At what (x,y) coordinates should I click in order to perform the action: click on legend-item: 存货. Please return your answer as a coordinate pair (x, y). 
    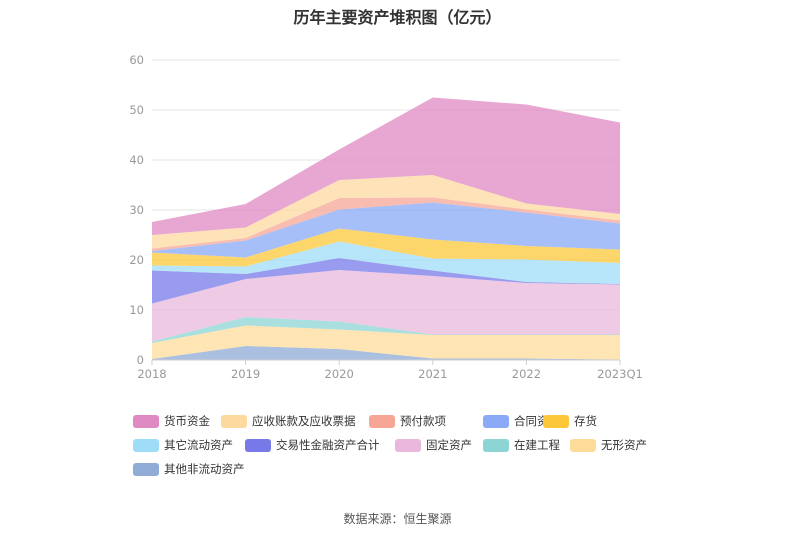
    Looking at the image, I should click on (570, 421).